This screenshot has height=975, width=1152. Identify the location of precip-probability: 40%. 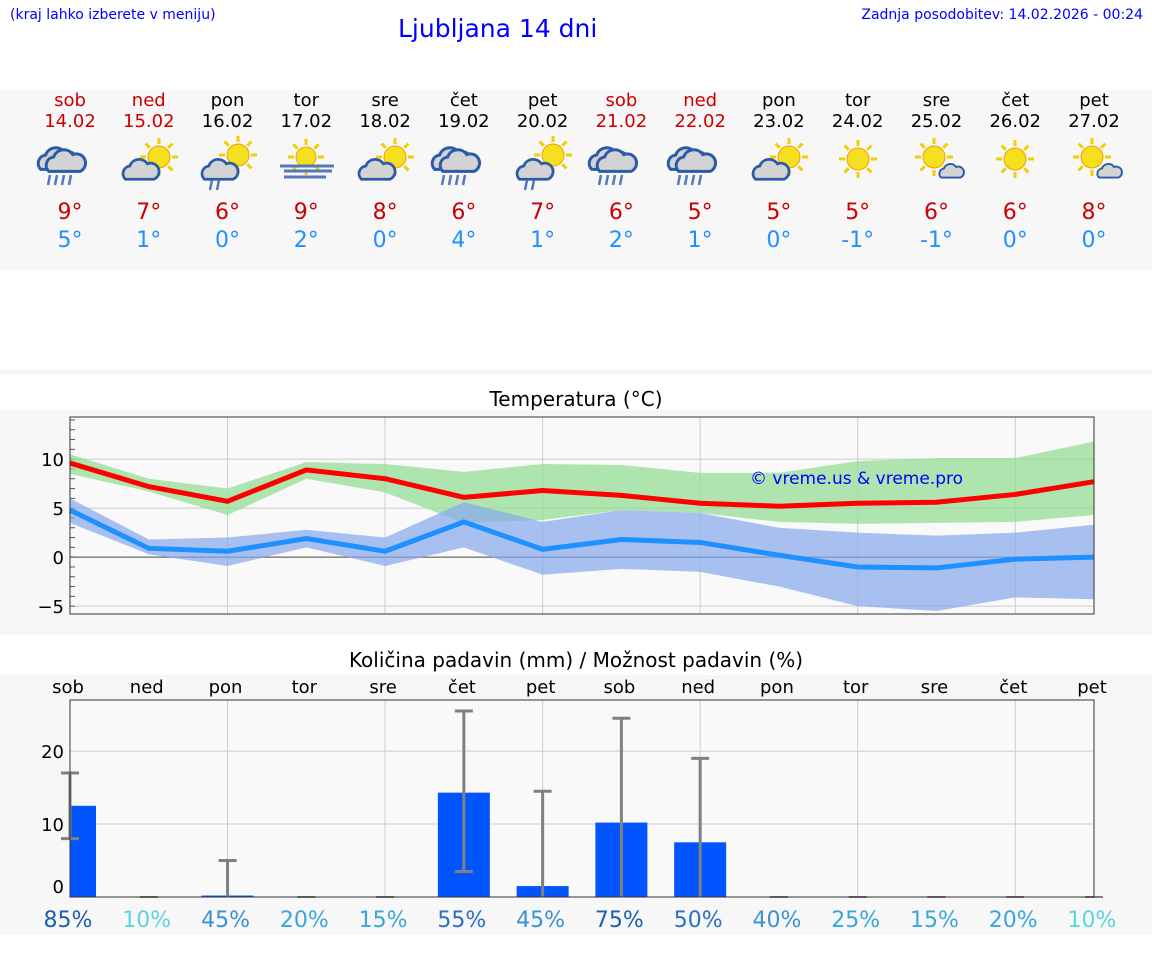
(776, 920).